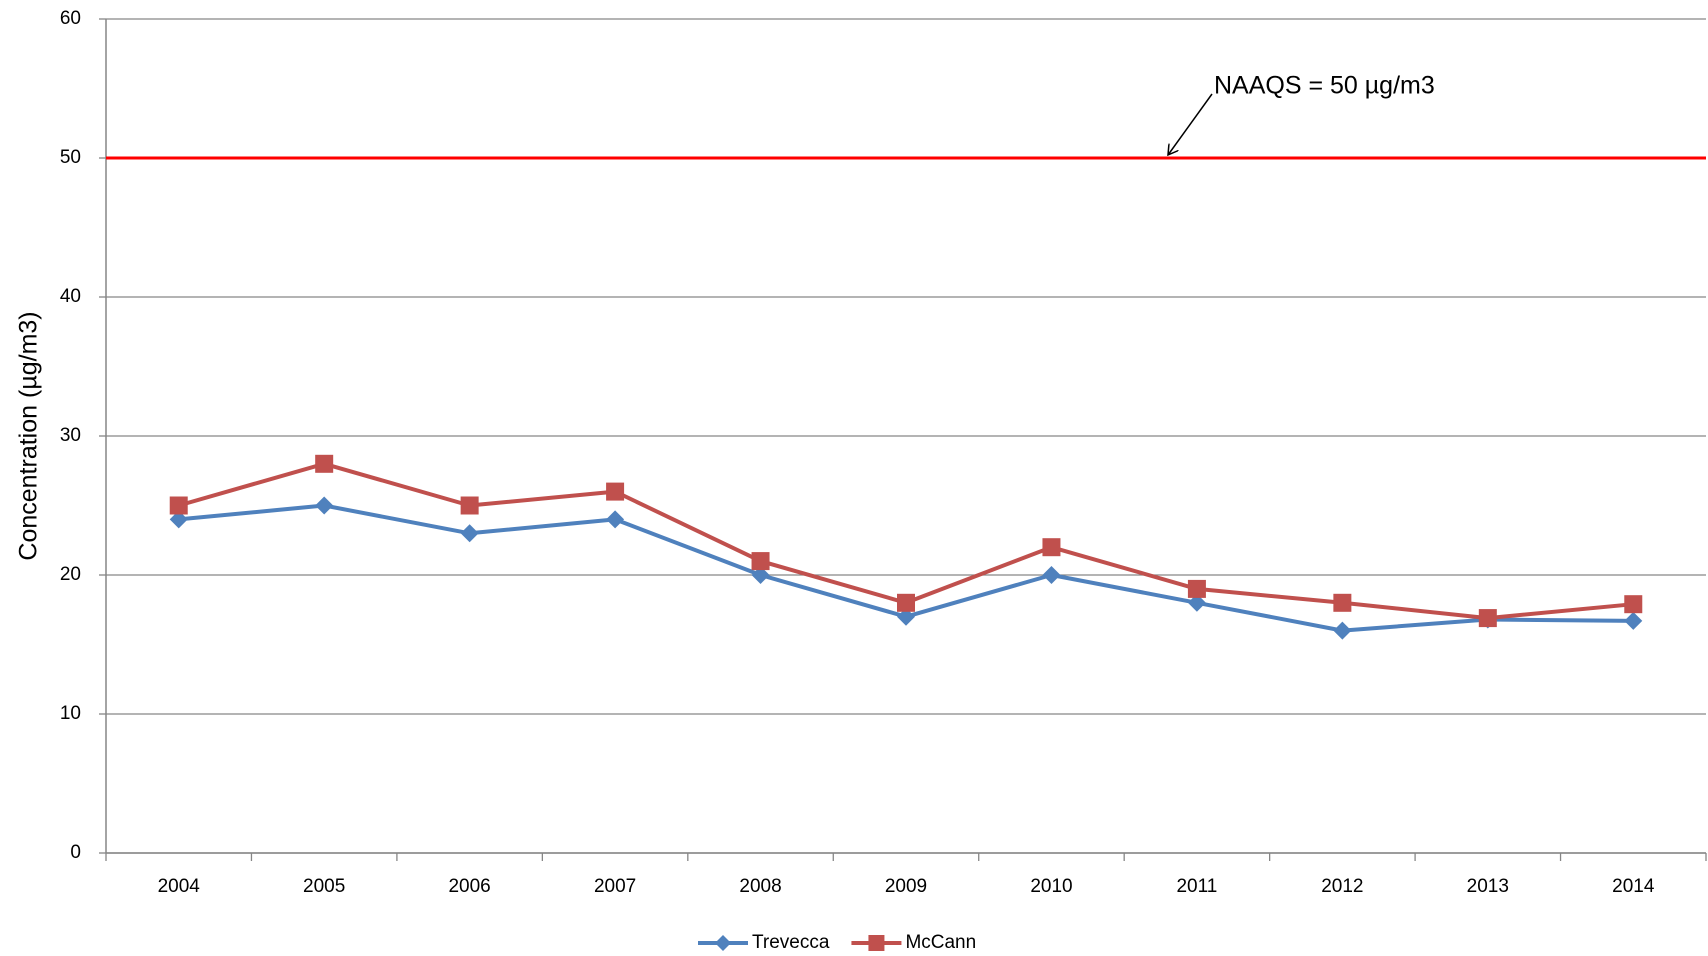 This screenshot has width=1708, height=956. What do you see at coordinates (615, 886) in the screenshot?
I see `x-tick-label: 2007` at bounding box center [615, 886].